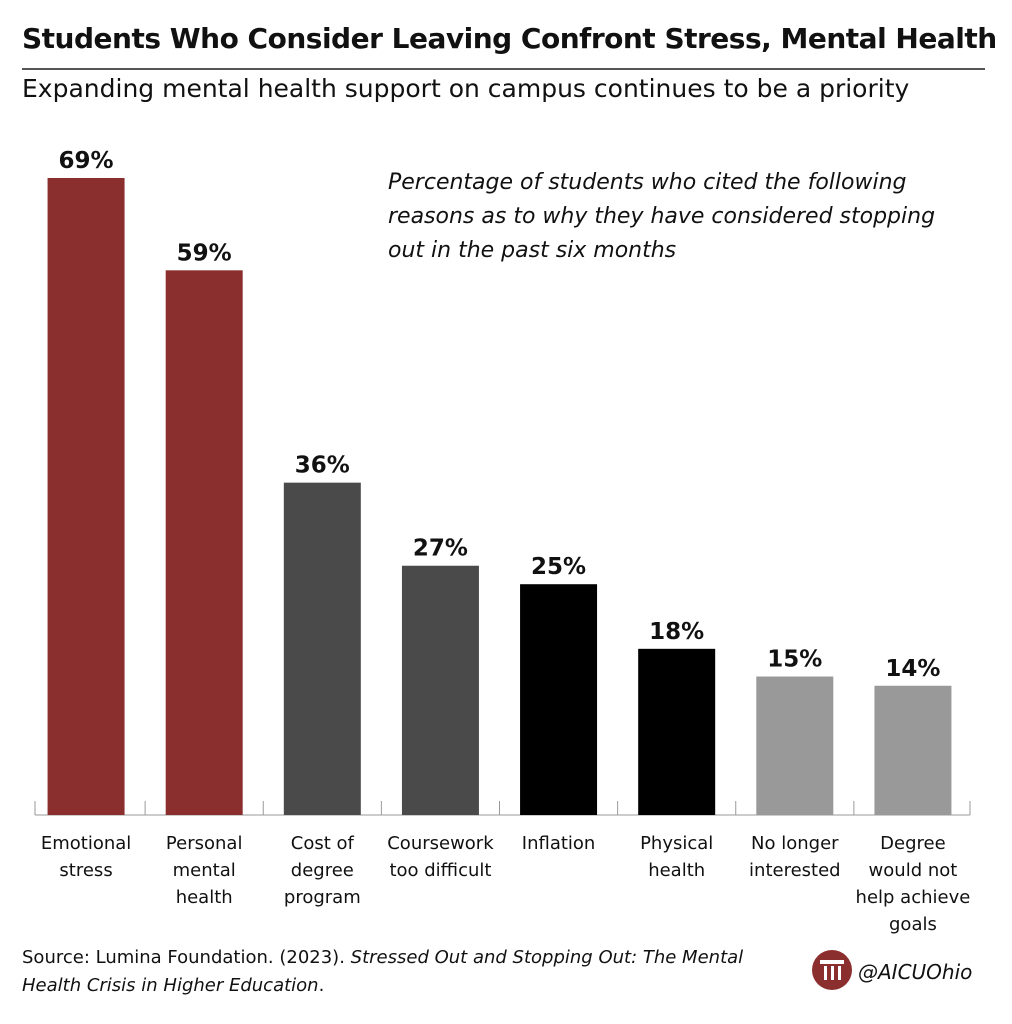 The image size is (1012, 1024). Describe the element at coordinates (204, 870) in the screenshot. I see `x-tick-label: mental` at that location.